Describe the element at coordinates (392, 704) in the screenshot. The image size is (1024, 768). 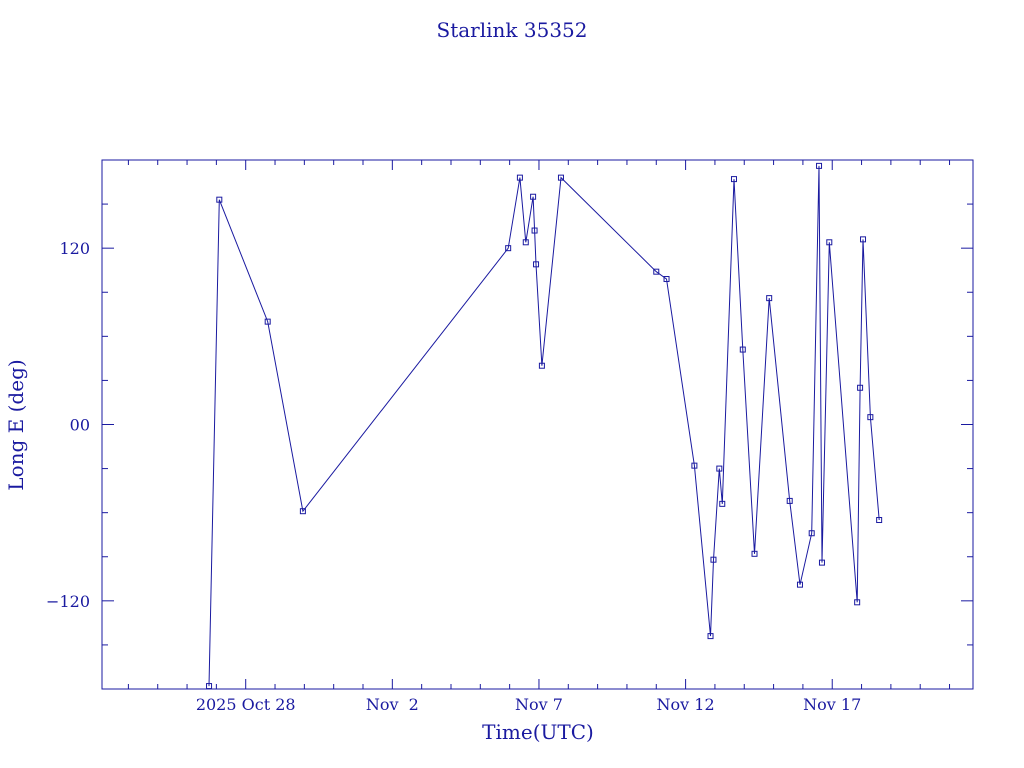
I see `x-tick-label: Nov 2` at that location.